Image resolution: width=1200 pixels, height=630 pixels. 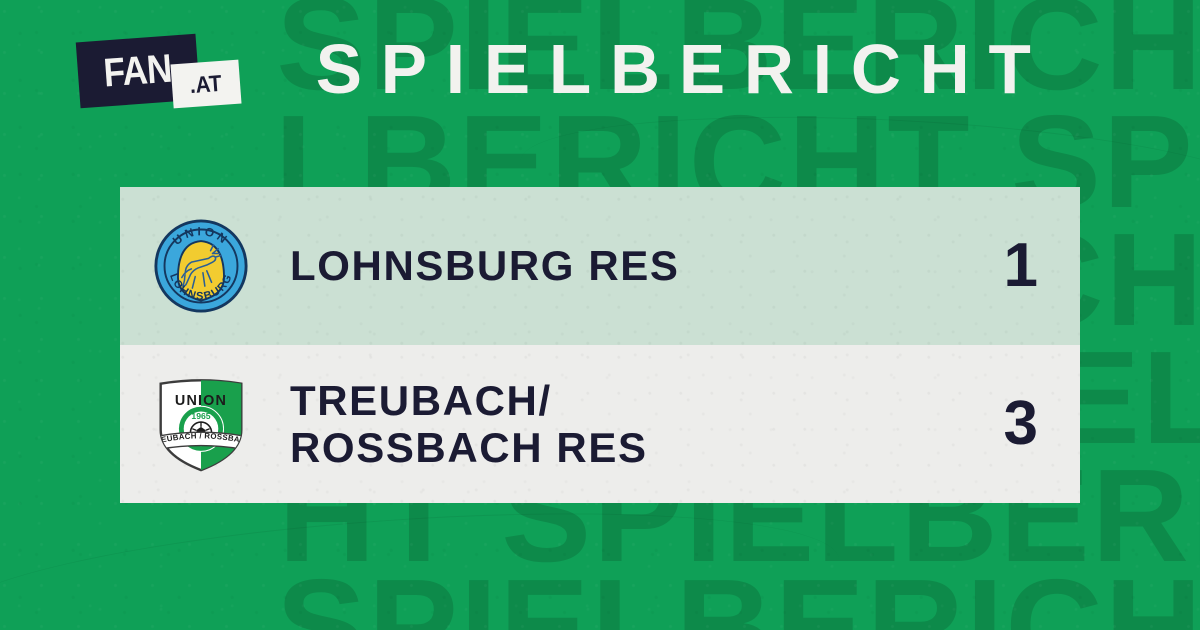 I want to click on home-team-name: LOHNSBURG RES, so click(x=485, y=266).